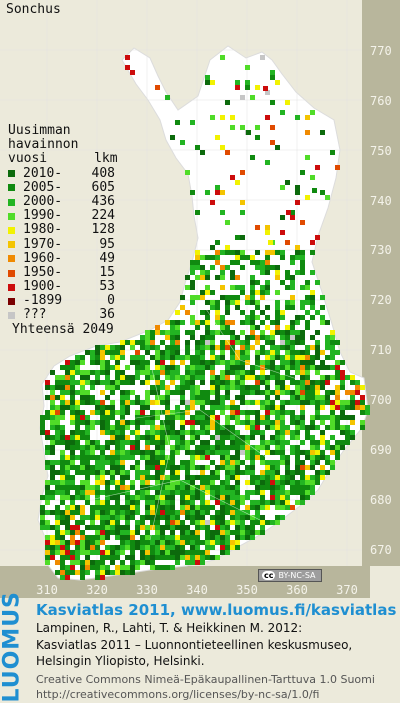 The width and height of the screenshot is (400, 703). Describe the element at coordinates (97, 590) in the screenshot. I see `x-label-320: 320` at that location.